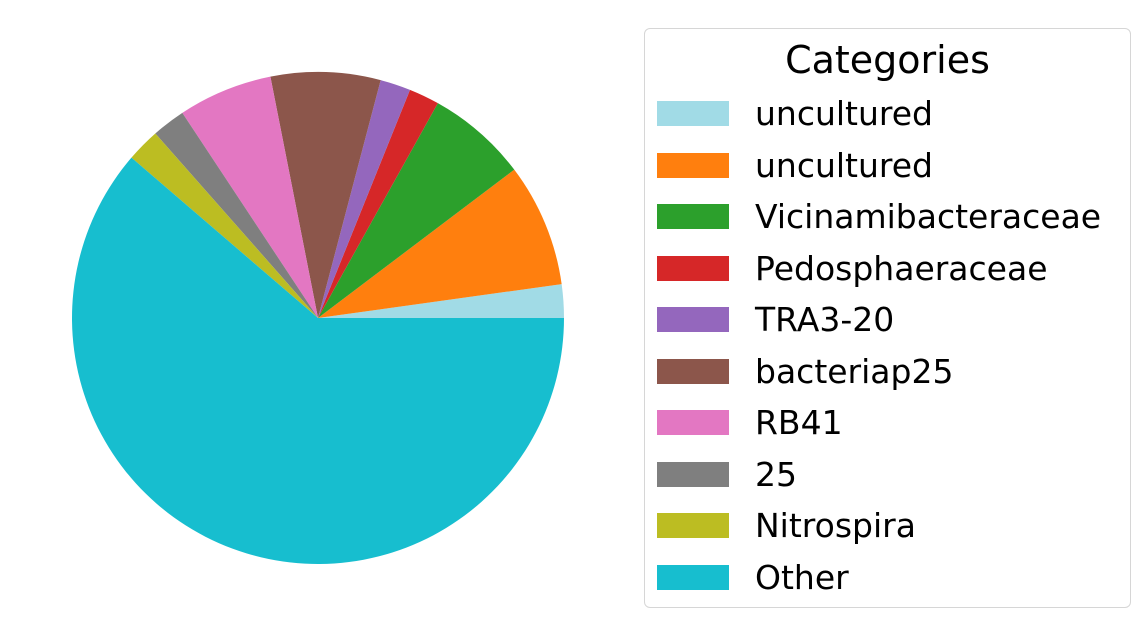 The image size is (1142, 636). What do you see at coordinates (802, 577) in the screenshot?
I see `legend-label: Other` at bounding box center [802, 577].